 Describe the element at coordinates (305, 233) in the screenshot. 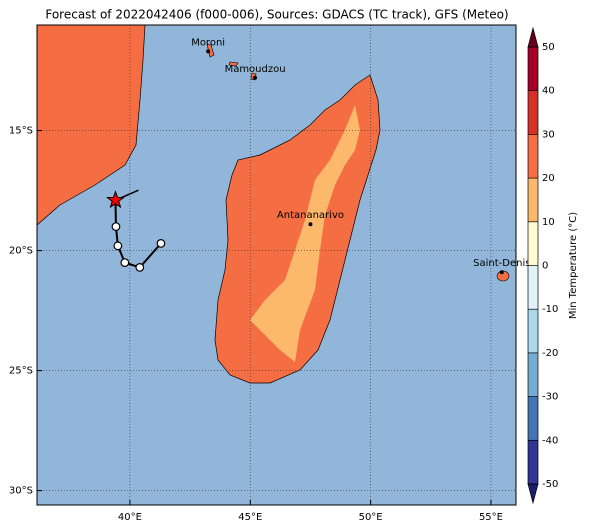

I see `highlands` at that location.